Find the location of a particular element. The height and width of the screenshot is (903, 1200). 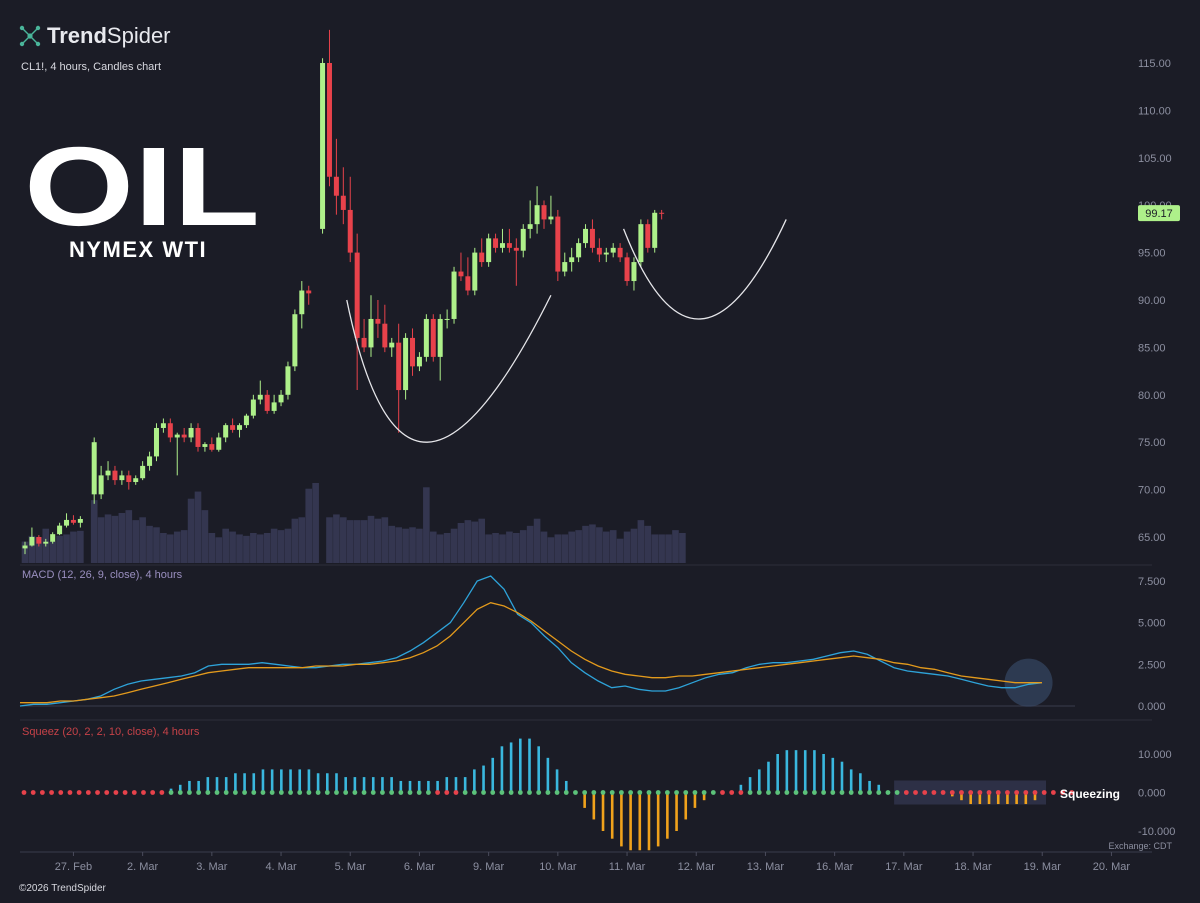

macd-title: MACD (12, 26, 9, close), 4 hours is located at coordinates (102, 575).